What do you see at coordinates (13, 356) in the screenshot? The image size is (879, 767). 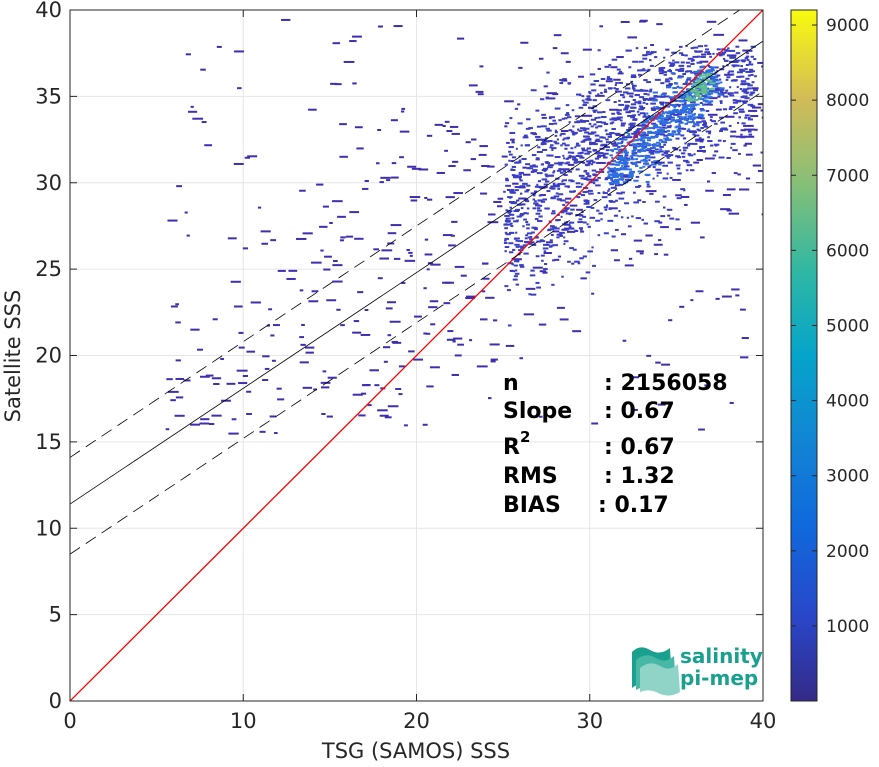 I see `y-axis-label: Satellite SSS` at bounding box center [13, 356].